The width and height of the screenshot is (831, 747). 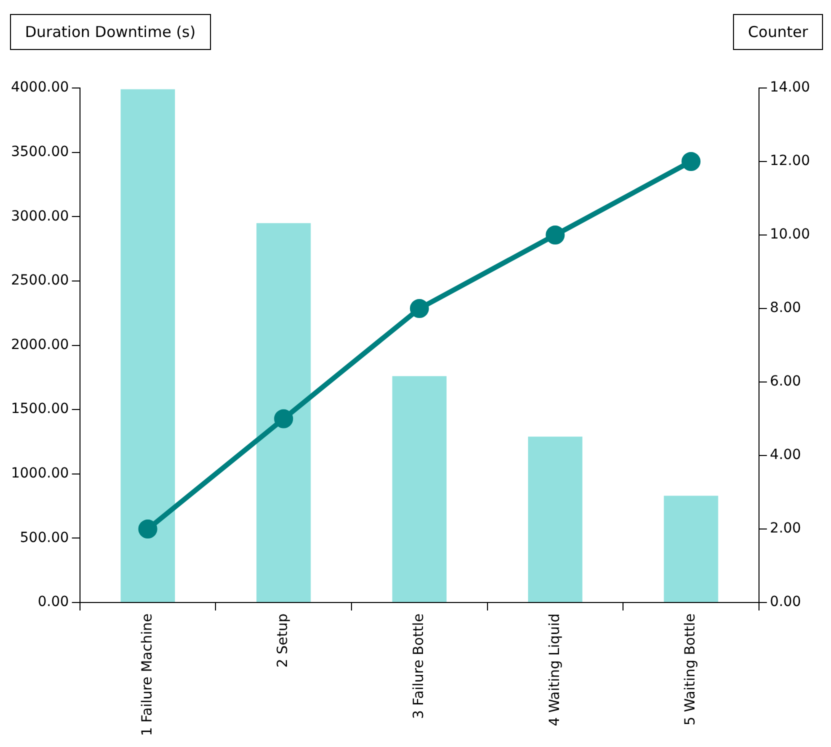 What do you see at coordinates (419, 667) in the screenshot?
I see `x-tick-label: 3 Failure Bottle` at bounding box center [419, 667].